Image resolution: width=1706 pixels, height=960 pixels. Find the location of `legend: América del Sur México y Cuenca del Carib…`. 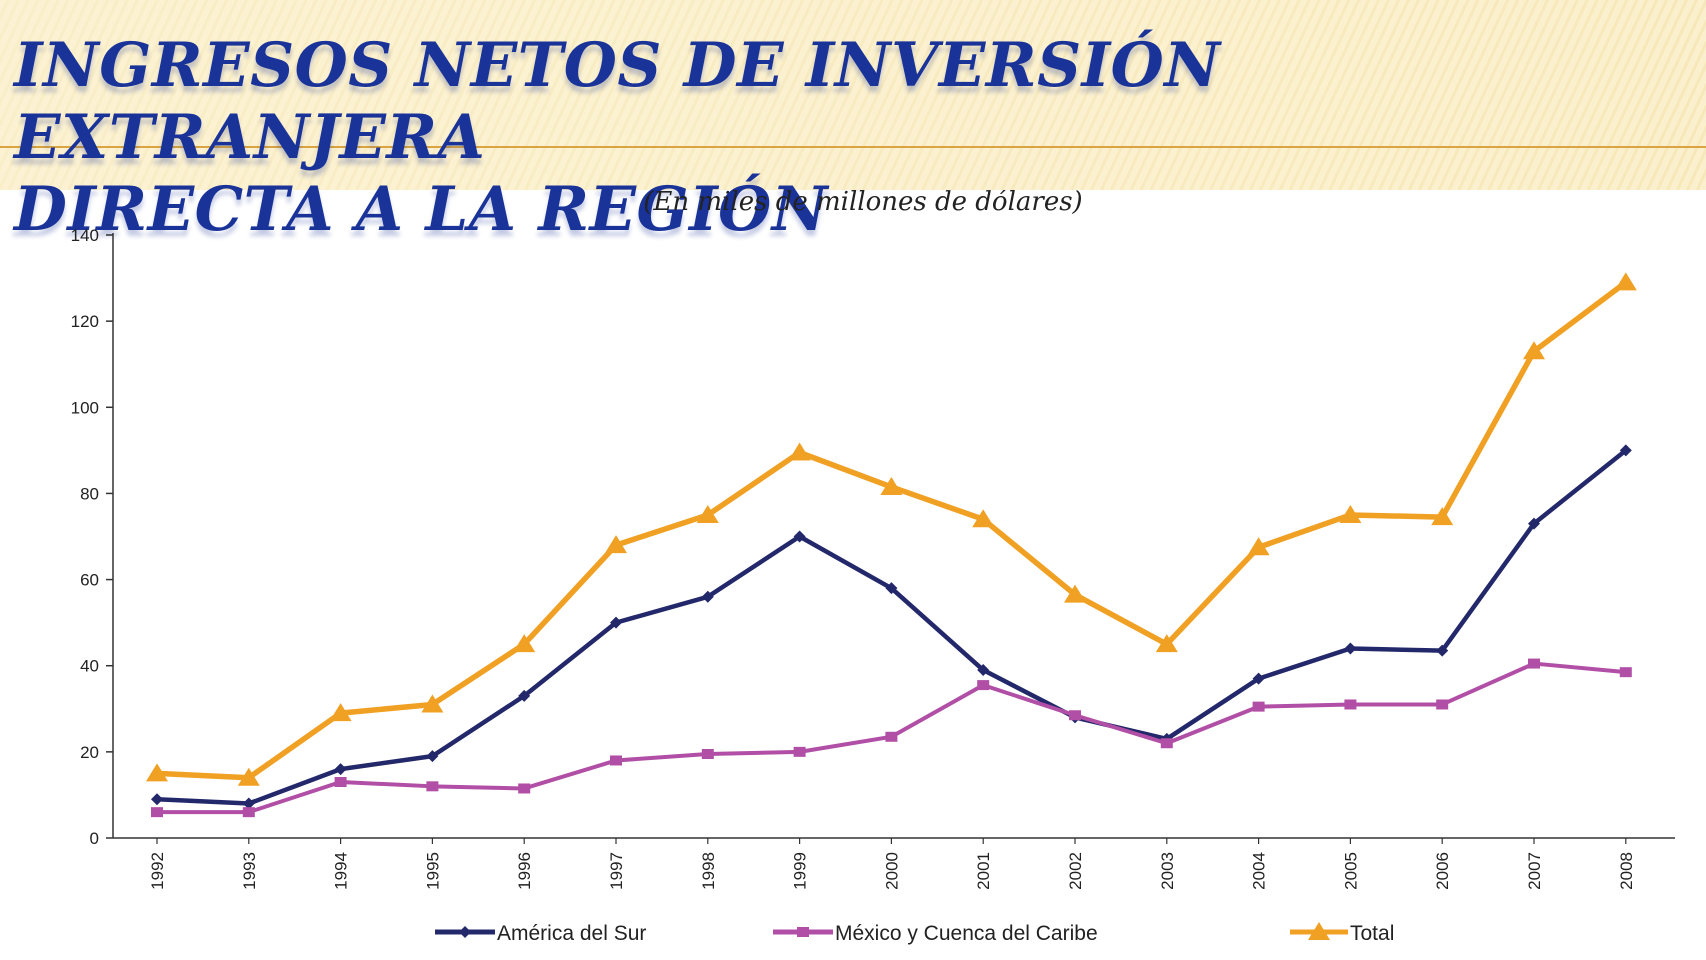

legend: América del Sur México y Cuenca del Carib… is located at coordinates (914, 933).